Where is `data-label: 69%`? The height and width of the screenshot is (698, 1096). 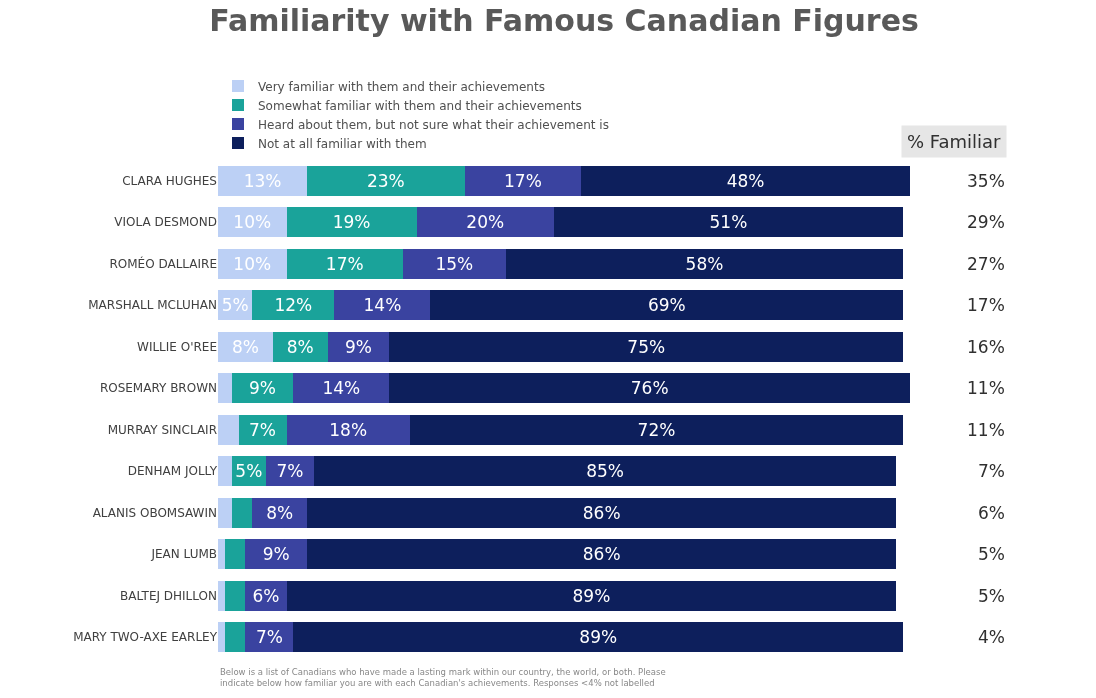 data-label: 69% is located at coordinates (666, 305).